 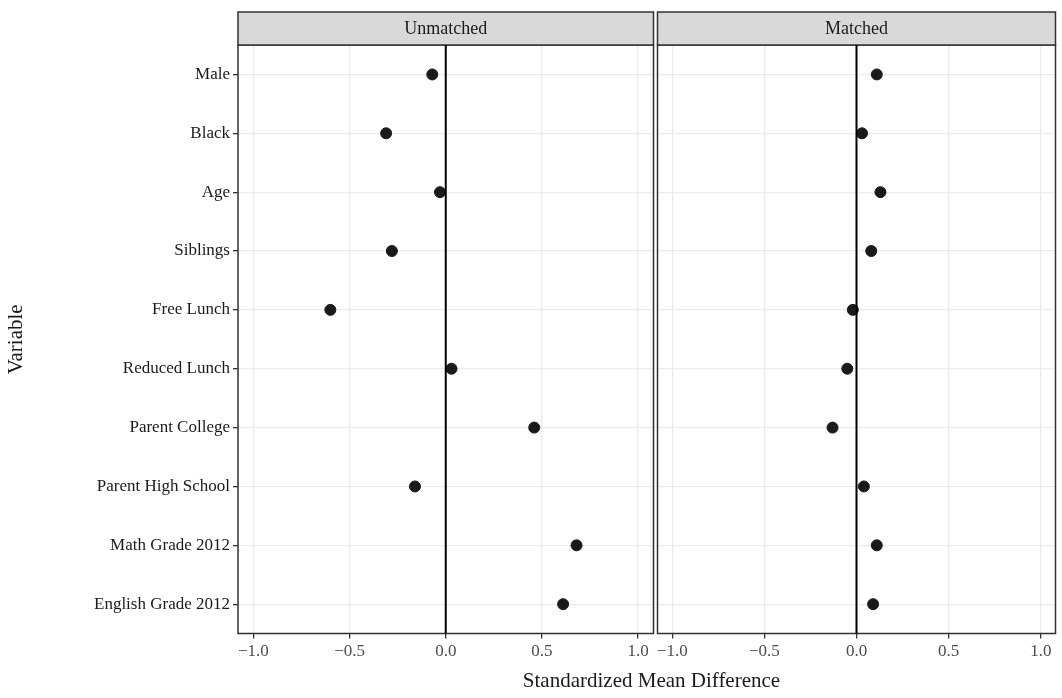 I want to click on y-tick-label: Parent College, so click(x=179, y=427).